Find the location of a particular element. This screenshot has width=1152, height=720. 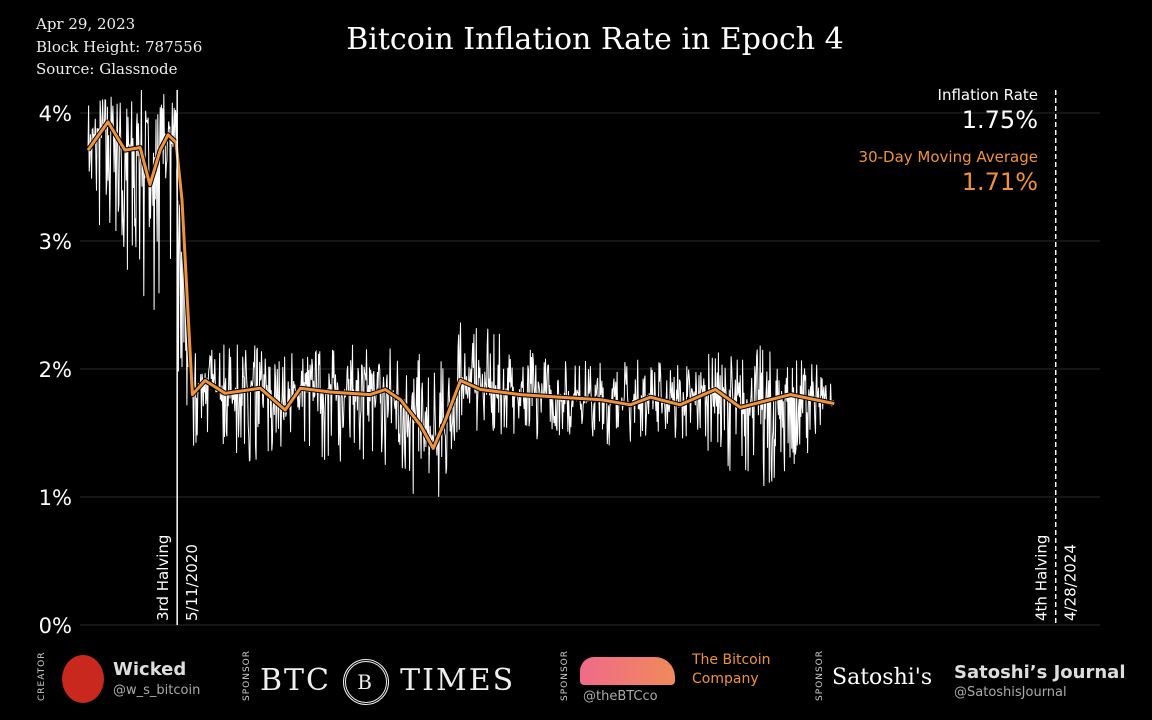

y-tick-label: 3% is located at coordinates (55, 242).